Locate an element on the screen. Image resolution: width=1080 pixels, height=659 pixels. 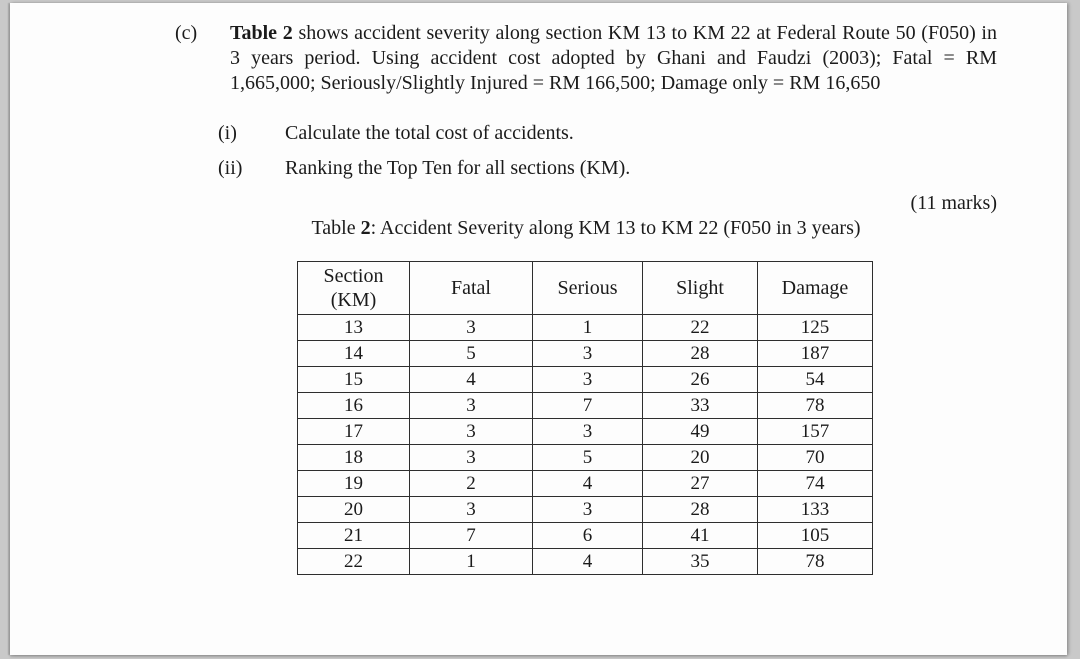
table-row: 13 3 1 22 125 is located at coordinates (585, 327).